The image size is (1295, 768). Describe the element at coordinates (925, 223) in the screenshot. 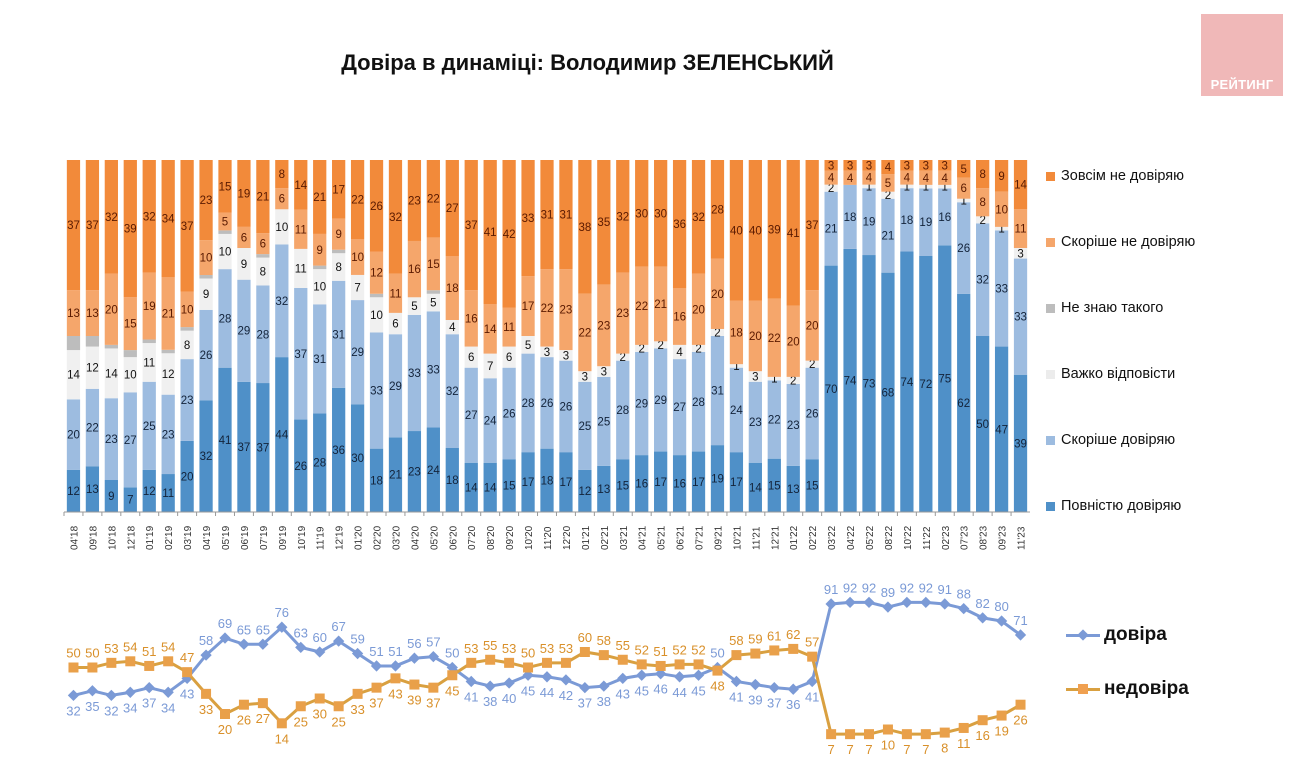

I see `bar-value-label: 19` at that location.